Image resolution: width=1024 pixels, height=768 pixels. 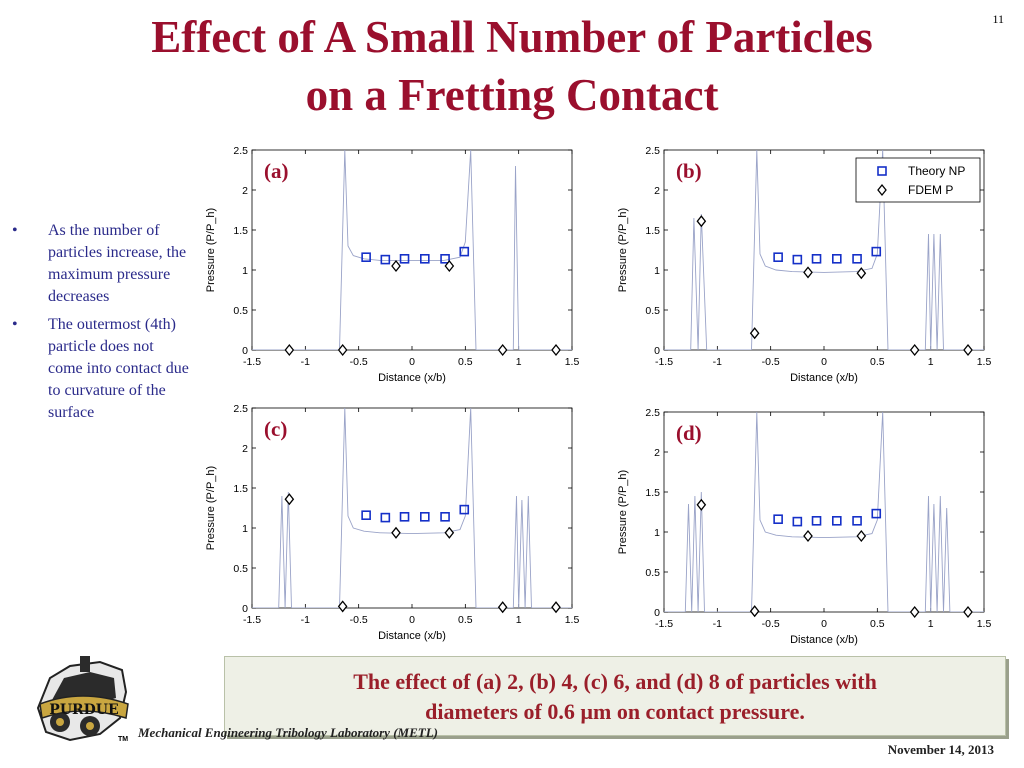 I want to click on logo-text: PURDUE, so click(x=83, y=710).